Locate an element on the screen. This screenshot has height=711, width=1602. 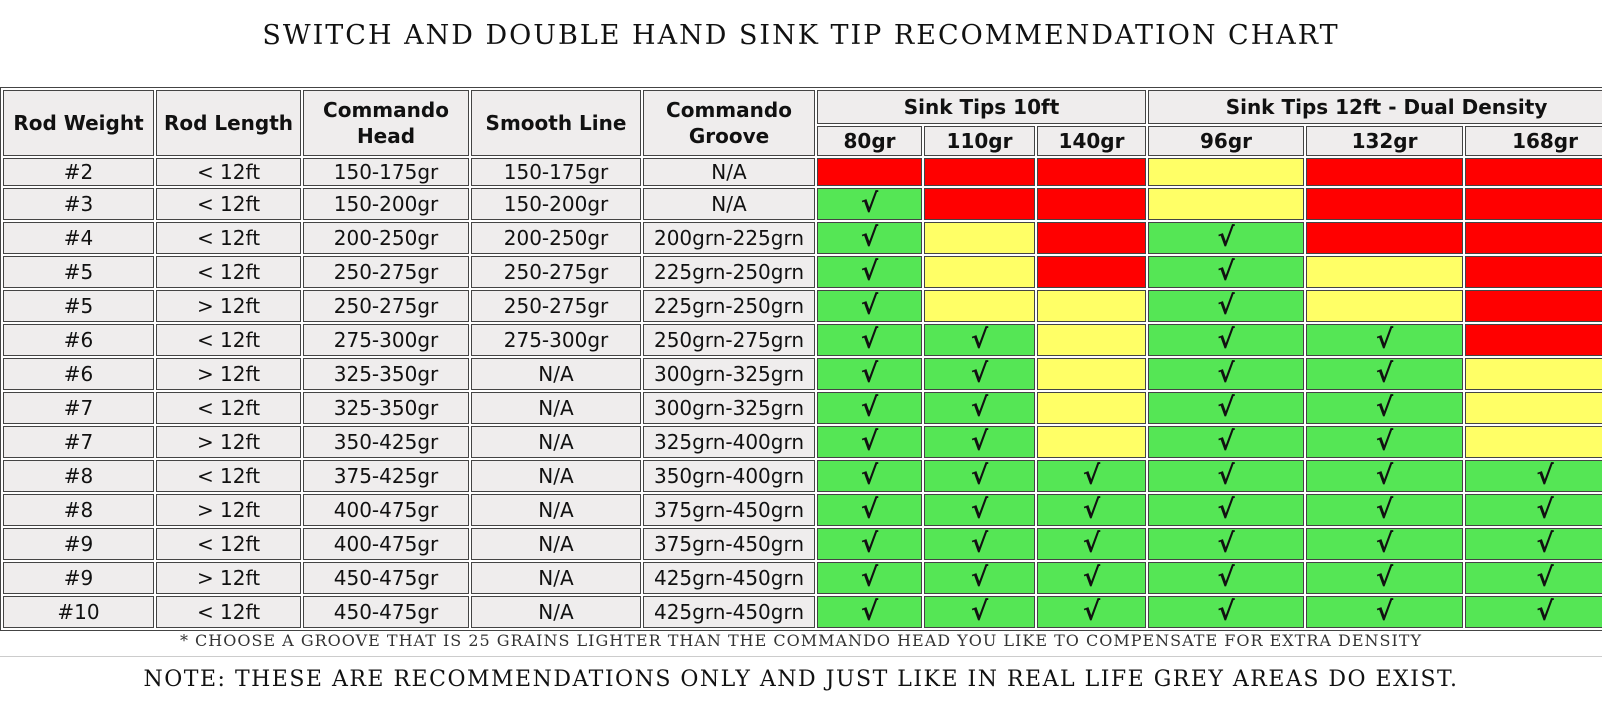
cell: 150-200gr is located at coordinates (556, 204).